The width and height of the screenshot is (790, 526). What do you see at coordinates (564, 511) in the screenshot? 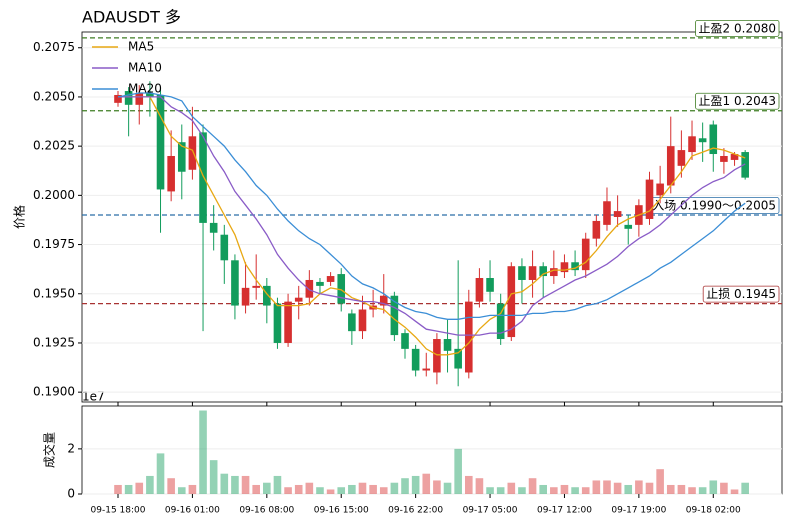
I see `x-tick-label: 09-17 12:00` at bounding box center [564, 511].